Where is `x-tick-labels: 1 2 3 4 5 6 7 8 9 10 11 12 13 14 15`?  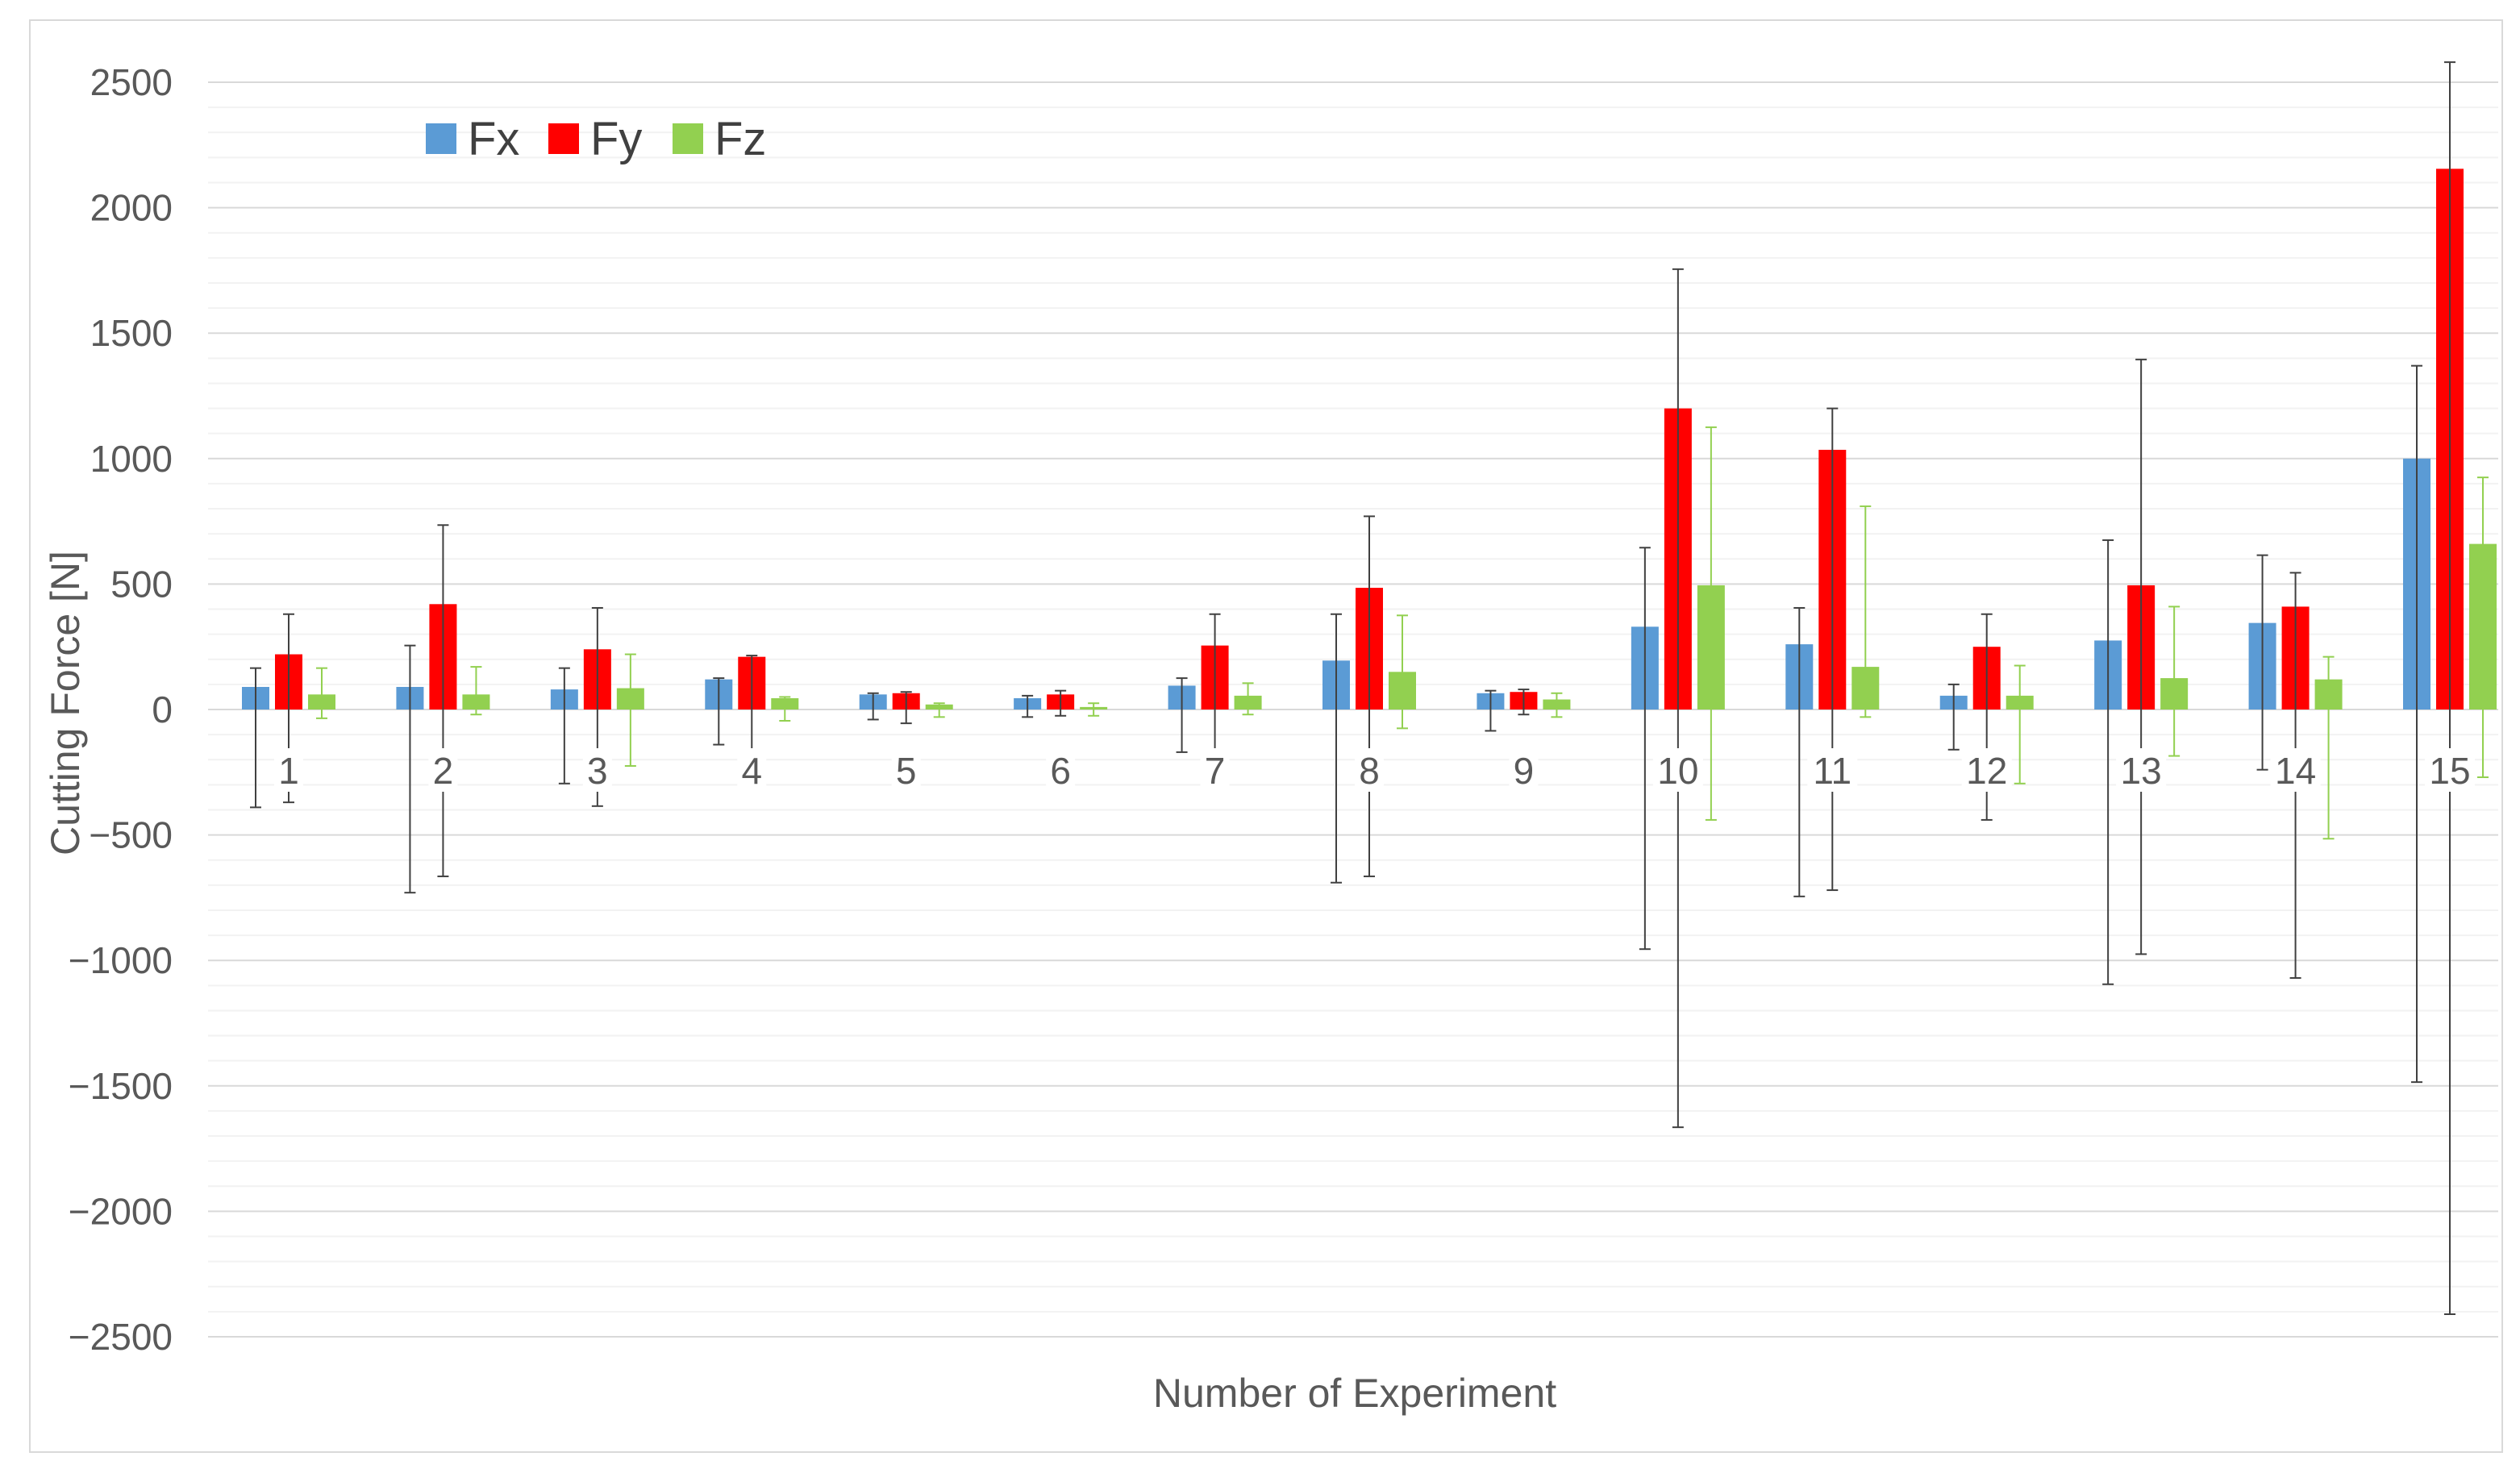 x-tick-labels: 1 2 3 4 5 6 7 8 9 10 11 12 13 14 15 is located at coordinates (1375, 770).